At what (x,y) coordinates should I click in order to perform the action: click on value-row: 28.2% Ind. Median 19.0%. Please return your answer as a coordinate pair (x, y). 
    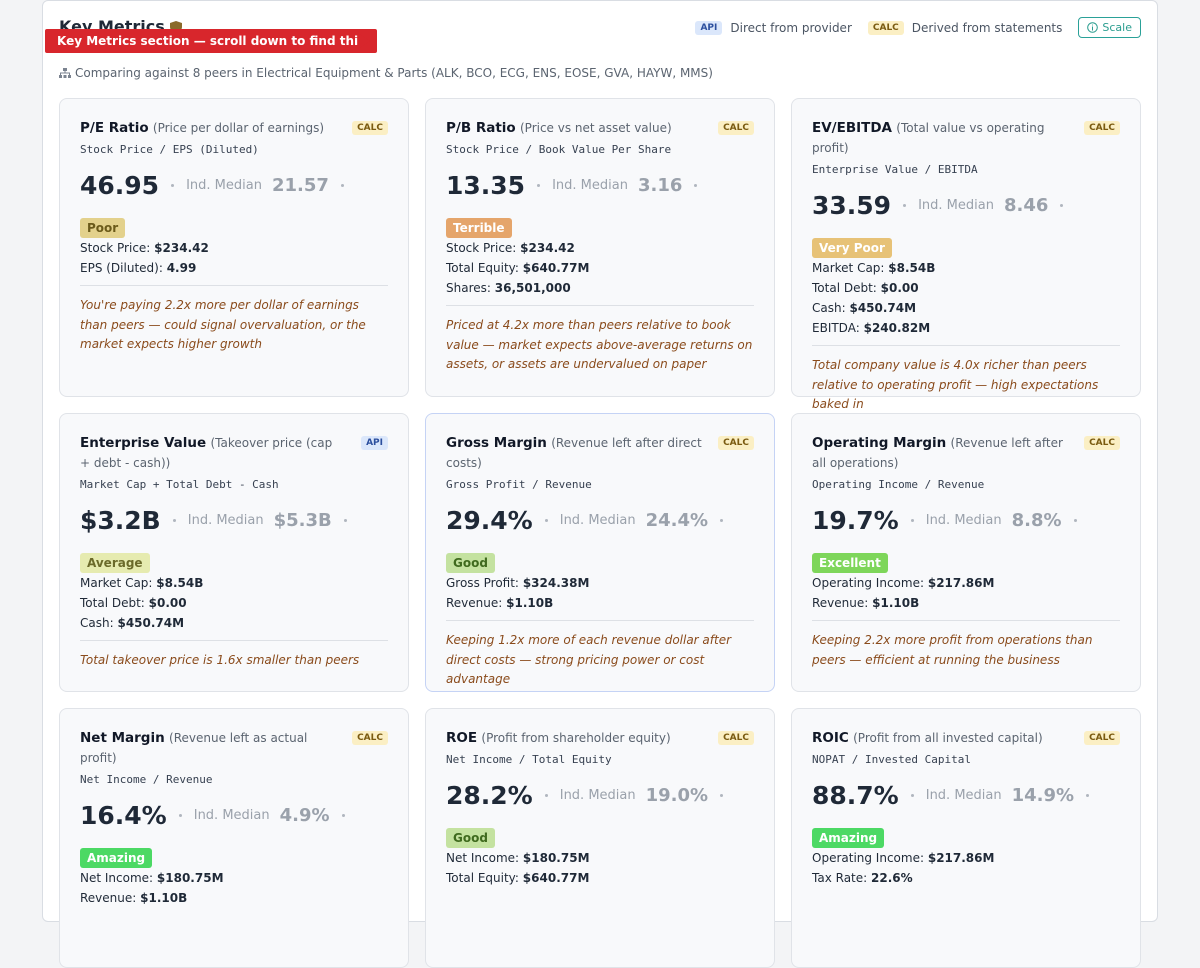
    Looking at the image, I should click on (600, 795).